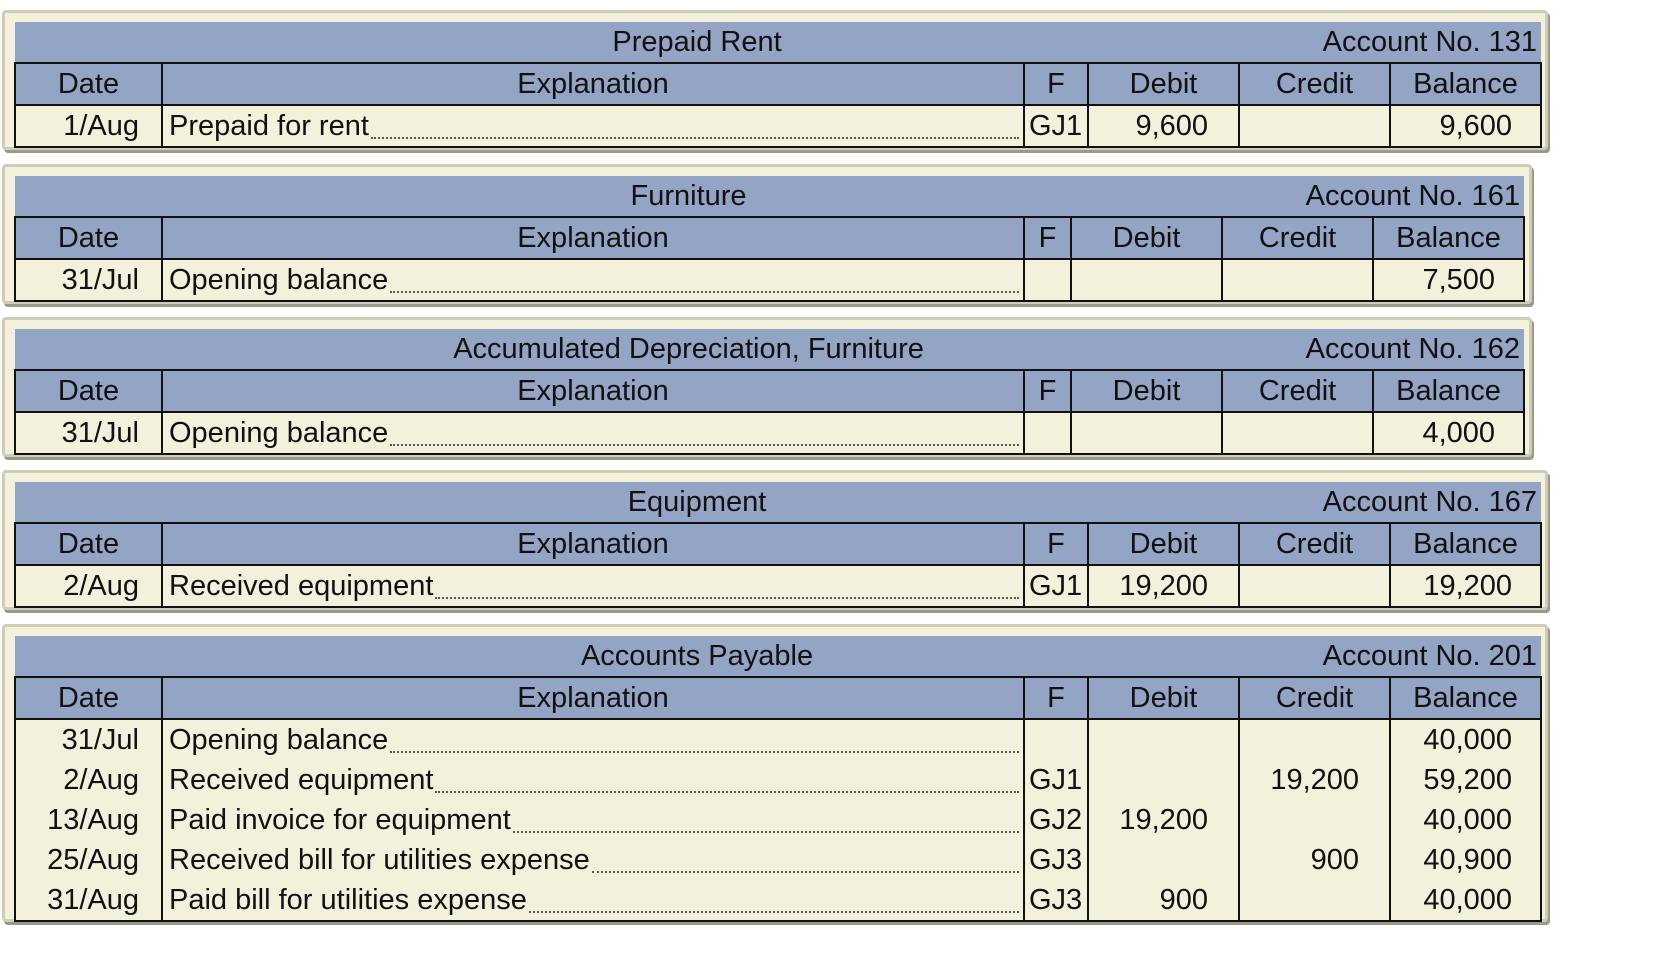  Describe the element at coordinates (1466, 586) in the screenshot. I see `cell-balance: 19,200` at that location.